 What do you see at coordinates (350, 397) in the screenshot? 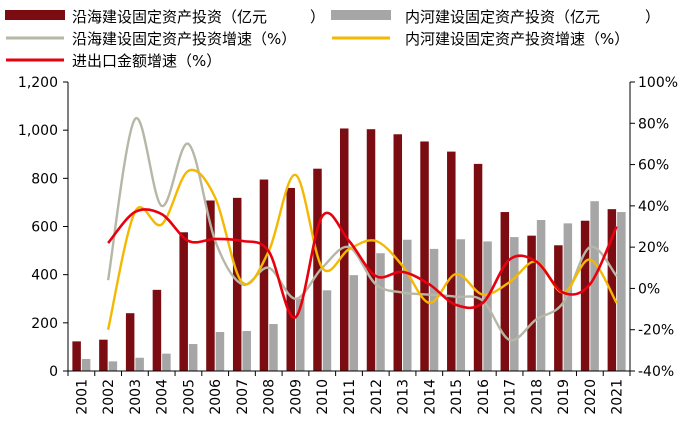
I see `x-tick-label: 2011` at bounding box center [350, 397].